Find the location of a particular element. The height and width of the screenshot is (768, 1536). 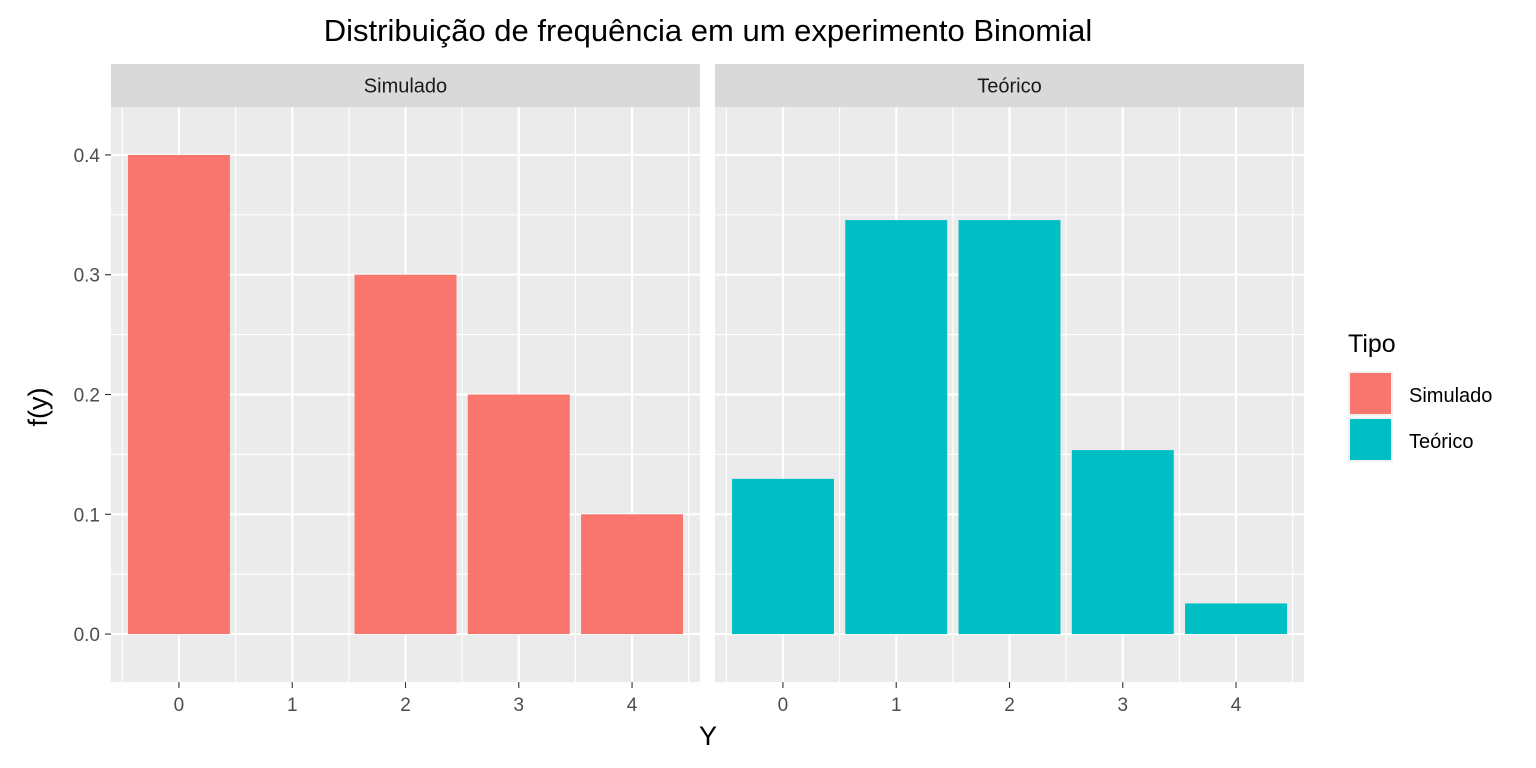

strip-simulado is located at coordinates (405, 85).